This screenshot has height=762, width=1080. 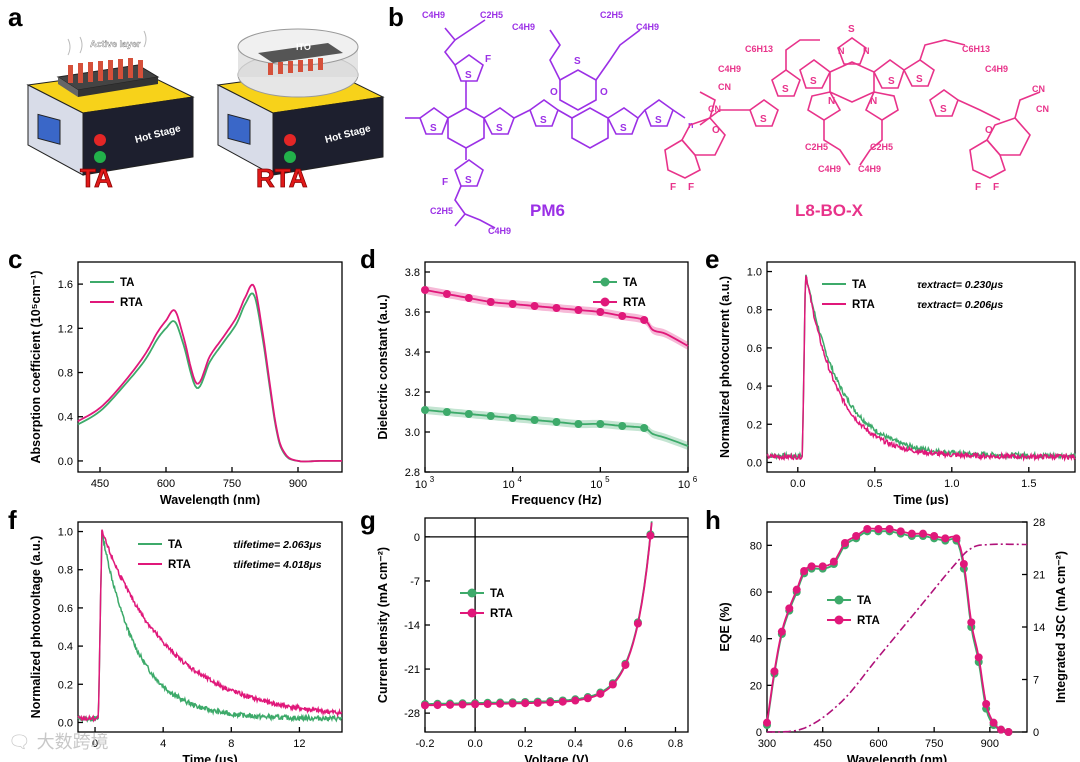 I want to click on l8-cn-2: CN, so click(x=714, y=109).